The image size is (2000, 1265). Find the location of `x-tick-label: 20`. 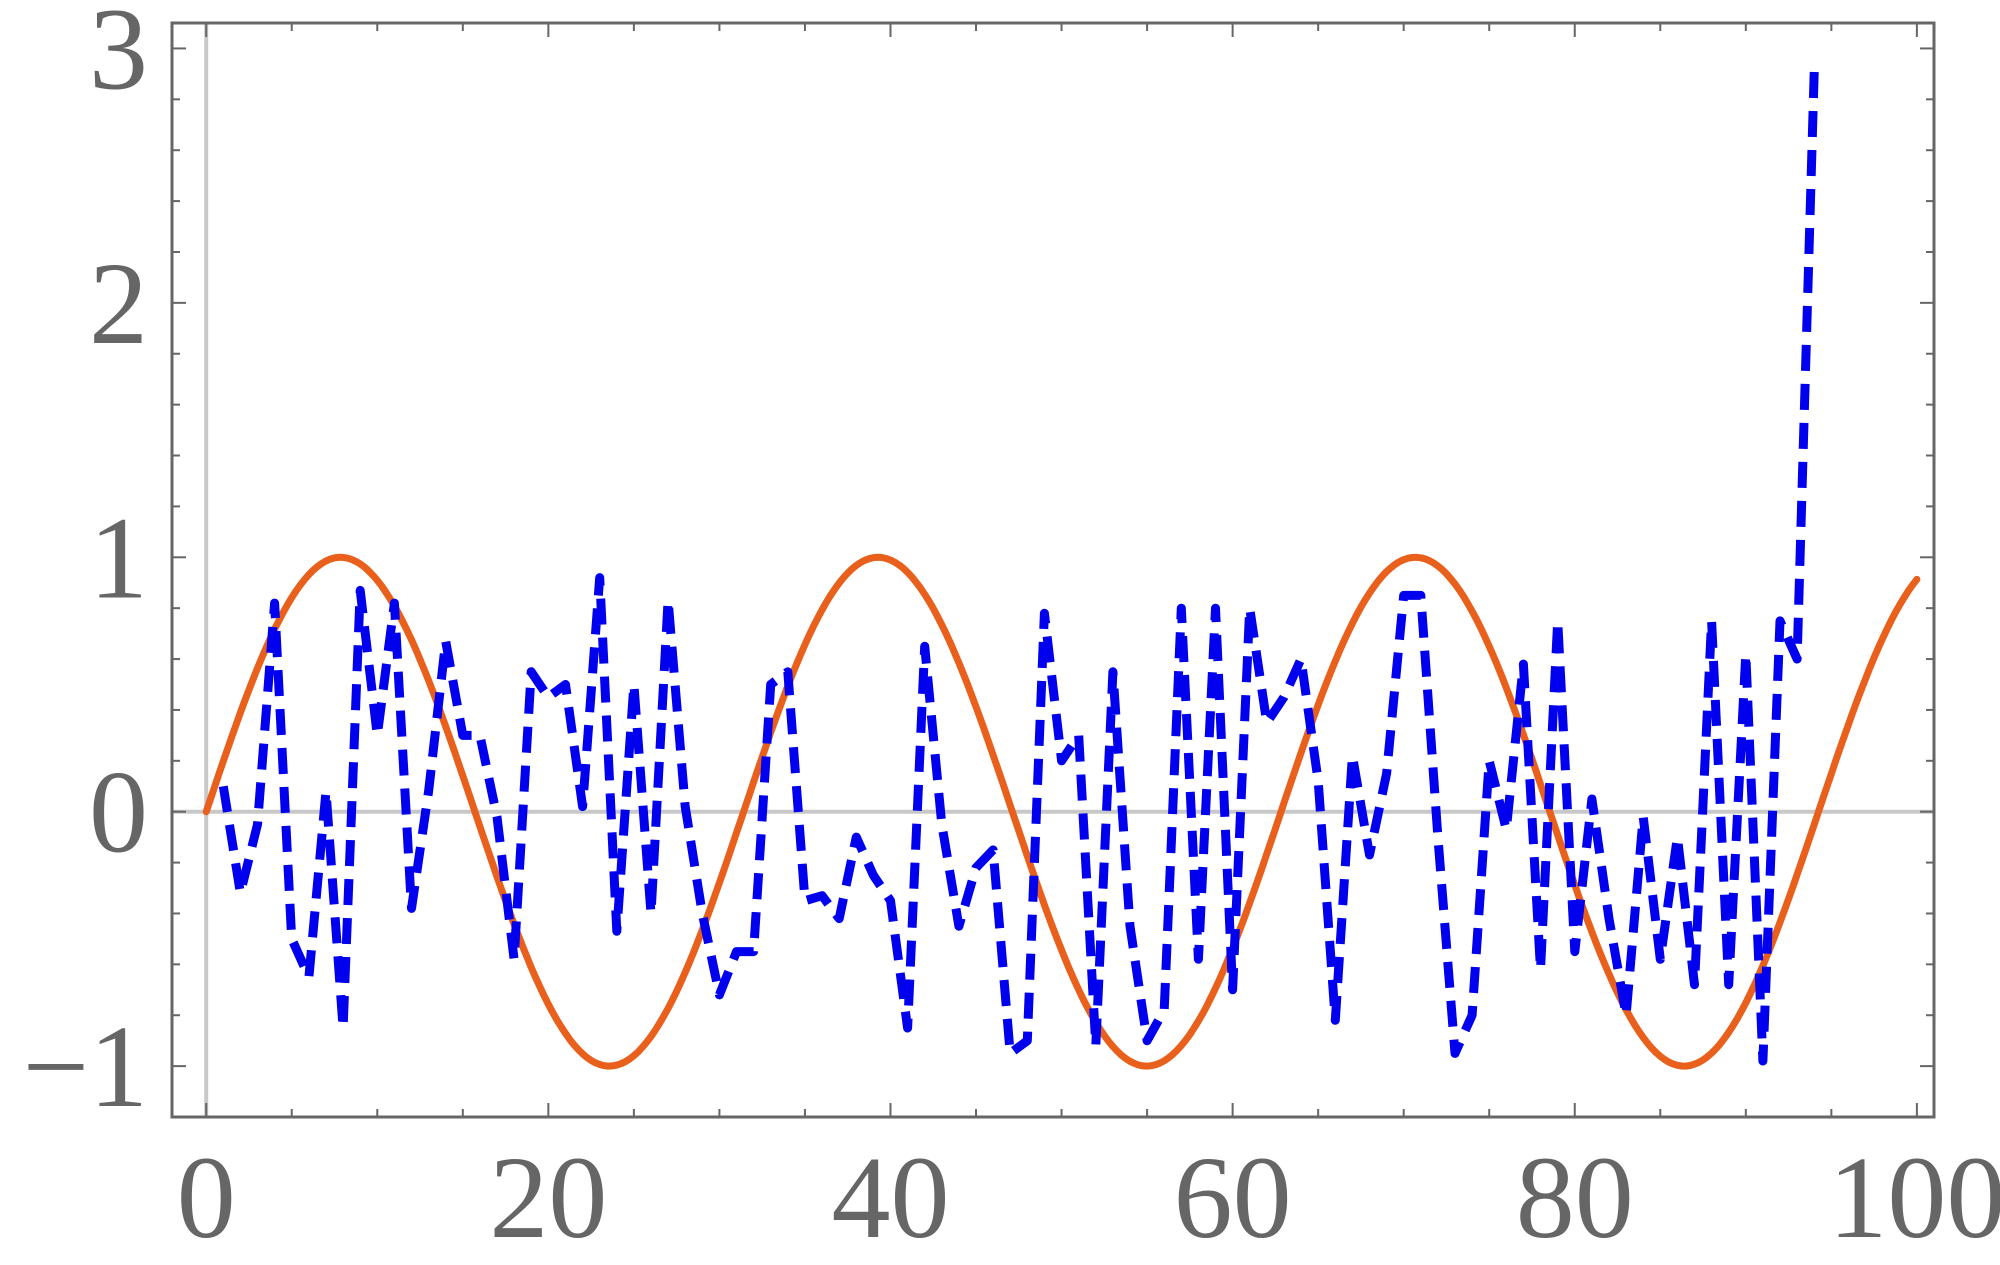

x-tick-label: 20 is located at coordinates (548, 1197).